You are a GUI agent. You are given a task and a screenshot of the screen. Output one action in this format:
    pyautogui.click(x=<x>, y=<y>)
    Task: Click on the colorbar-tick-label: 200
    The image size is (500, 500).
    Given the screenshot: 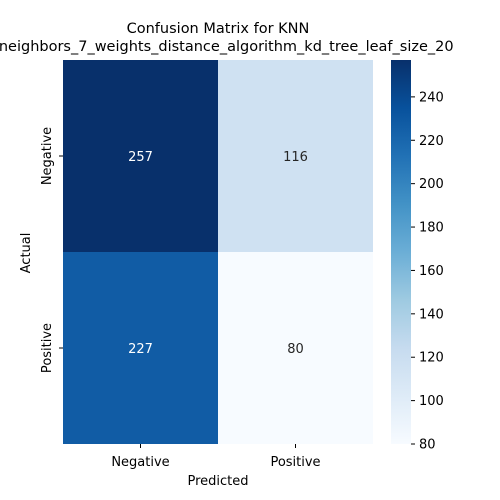 What is the action you would take?
    pyautogui.click(x=431, y=184)
    